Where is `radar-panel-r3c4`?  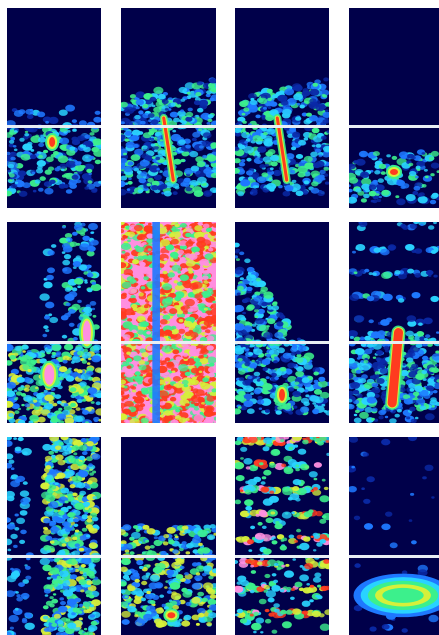
radar-panel-r3c4 is located at coordinates (394, 536).